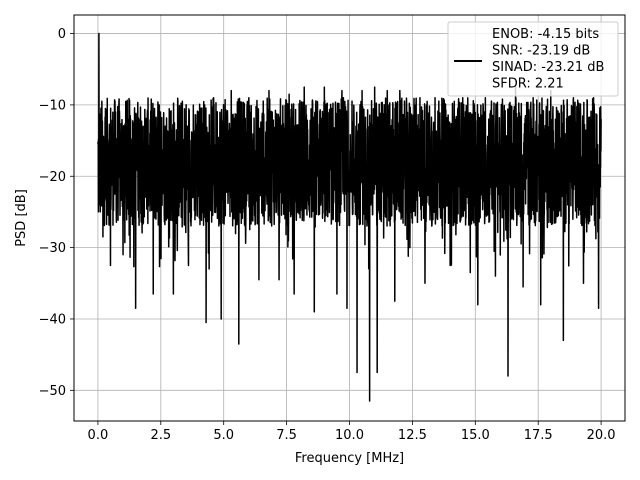 Image resolution: width=640 pixels, height=480 pixels. What do you see at coordinates (548, 67) in the screenshot?
I see `legend-line-text: SINAD: -23.21 dB` at bounding box center [548, 67].